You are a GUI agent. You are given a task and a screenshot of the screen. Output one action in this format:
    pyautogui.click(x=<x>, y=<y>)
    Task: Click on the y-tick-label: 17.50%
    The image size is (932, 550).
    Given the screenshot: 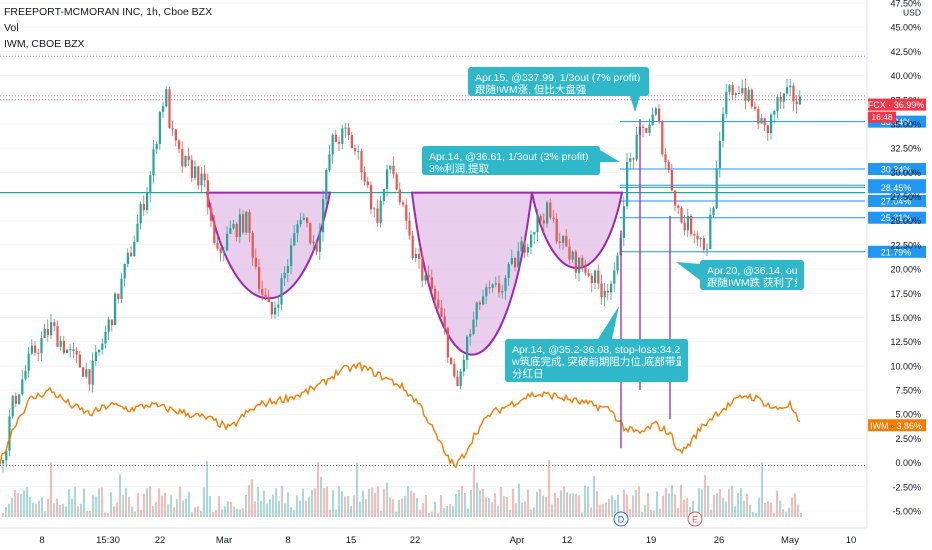 What is the action you would take?
    pyautogui.click(x=905, y=294)
    